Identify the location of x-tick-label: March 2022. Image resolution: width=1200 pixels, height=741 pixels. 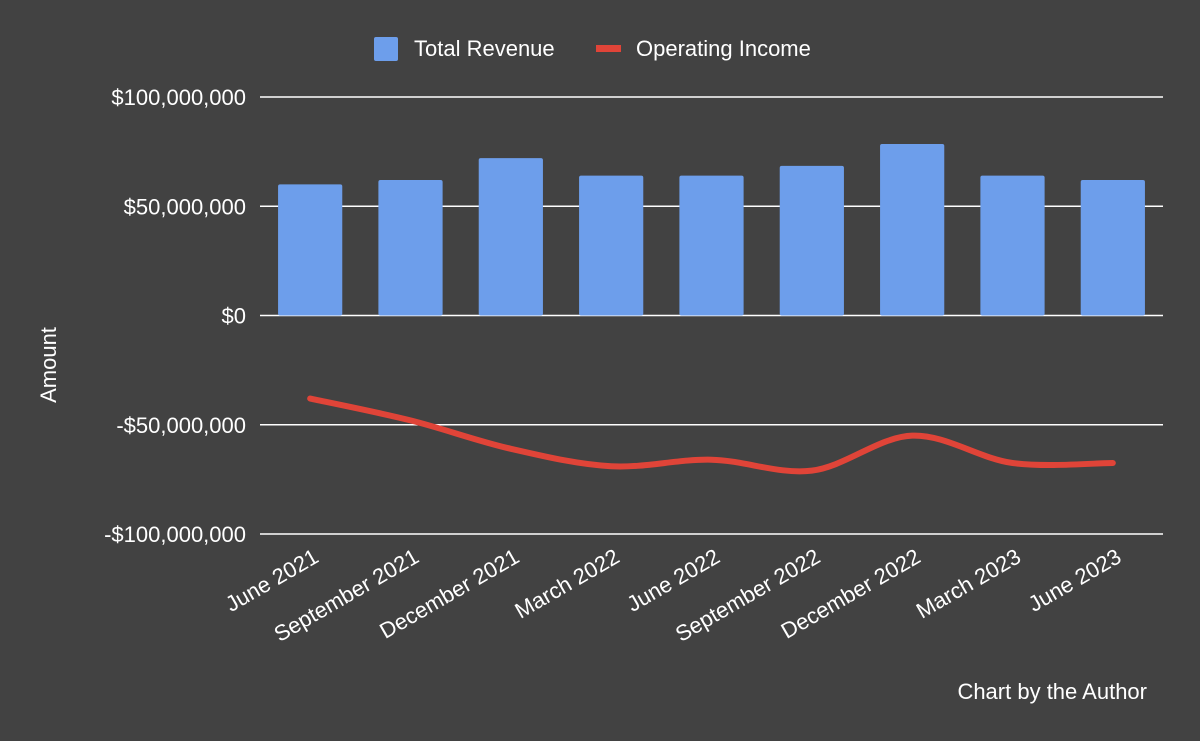
(567, 584).